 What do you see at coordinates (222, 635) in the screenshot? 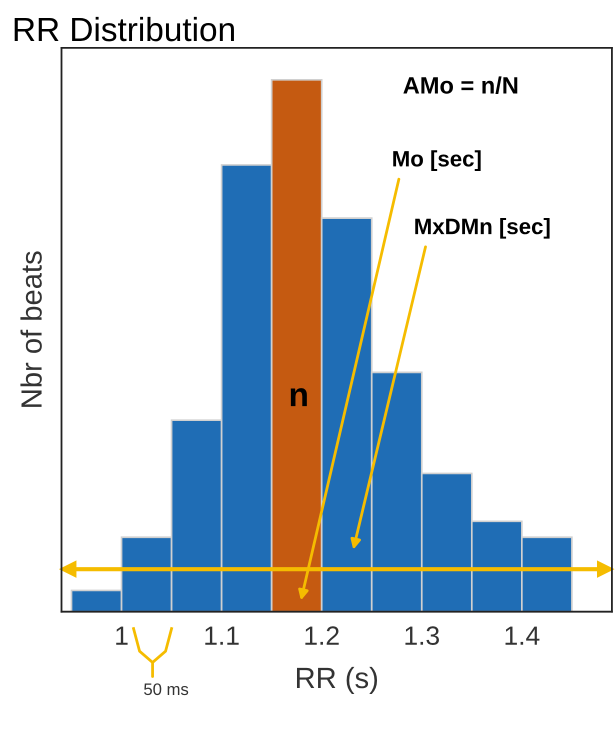
I see `x-tick-label: 1.1` at bounding box center [222, 635].